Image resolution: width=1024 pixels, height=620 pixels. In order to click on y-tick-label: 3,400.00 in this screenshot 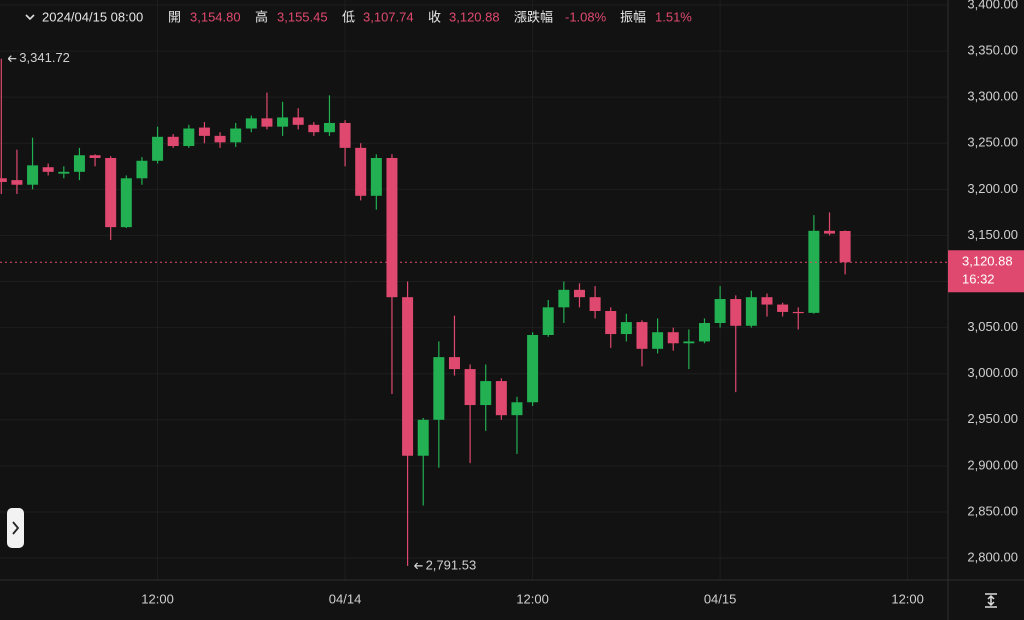, I will do `click(992, 5)`.